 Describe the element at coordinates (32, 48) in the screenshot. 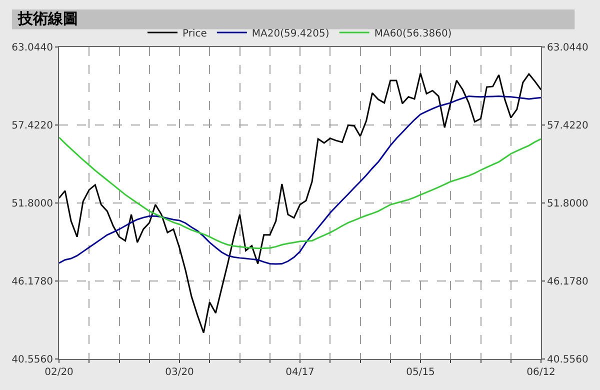

I see `y-tick-label: 63.0440` at that location.